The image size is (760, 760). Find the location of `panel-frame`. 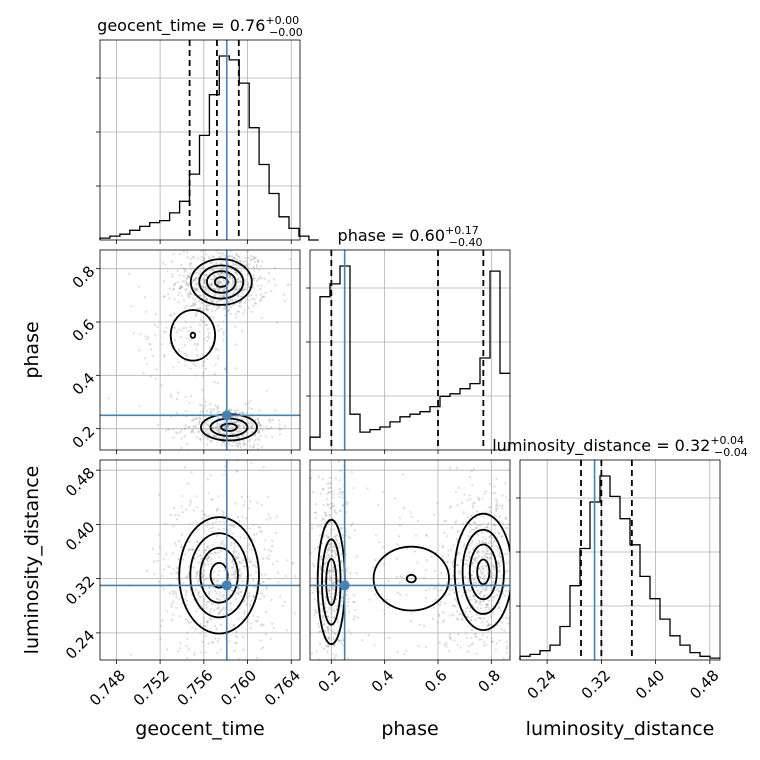

panel-frame is located at coordinates (620, 560).